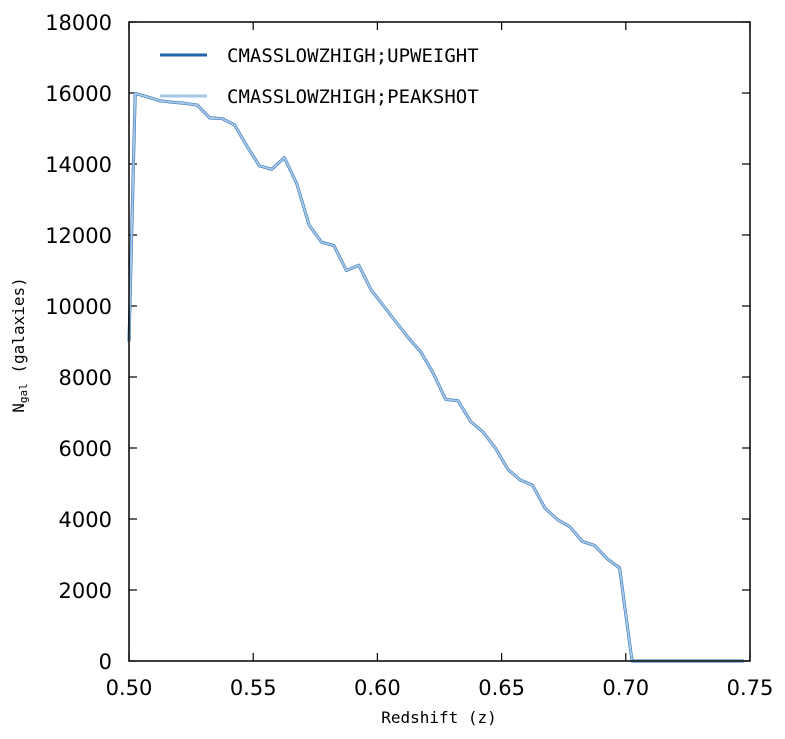 The image size is (785, 739). Describe the element at coordinates (85, 520) in the screenshot. I see `y-tick-label: 4000` at that location.